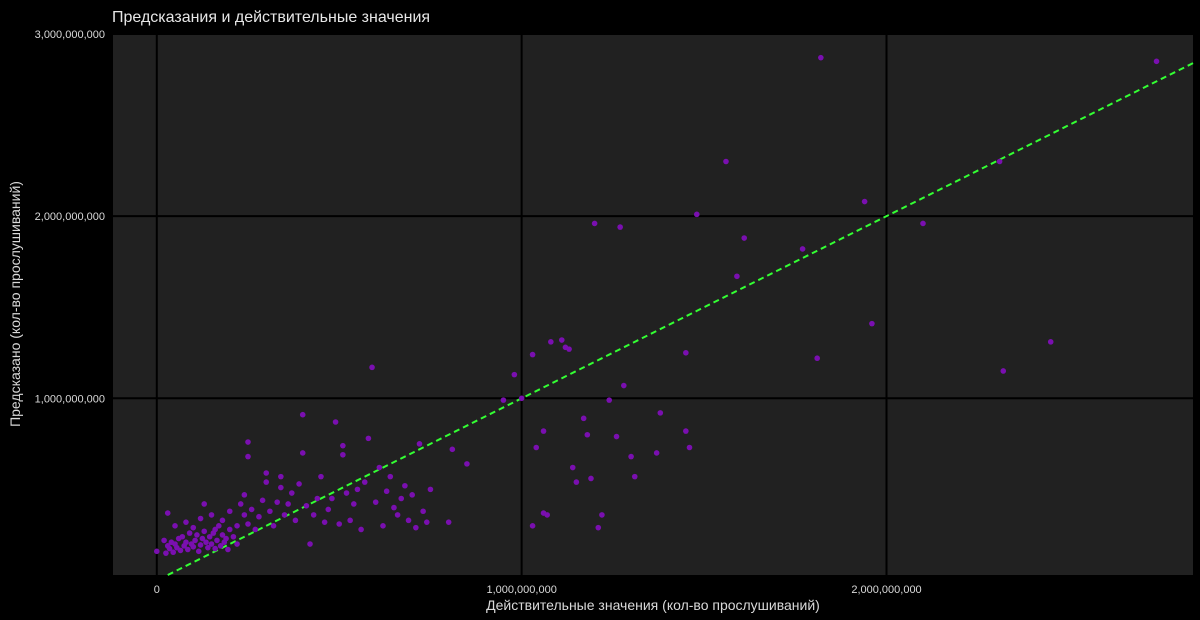 The width and height of the screenshot is (1200, 620). What do you see at coordinates (15, 304) in the screenshot?
I see `y-axis-label: Предсказано (кол-во прослушиваний)` at bounding box center [15, 304].